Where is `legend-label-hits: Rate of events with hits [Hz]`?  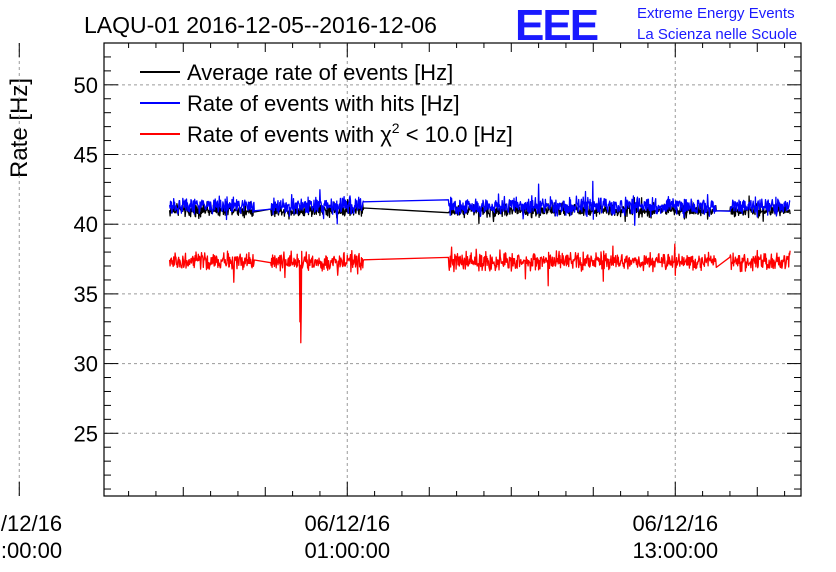
legend-label-hits: Rate of events with hits [Hz] is located at coordinates (323, 103).